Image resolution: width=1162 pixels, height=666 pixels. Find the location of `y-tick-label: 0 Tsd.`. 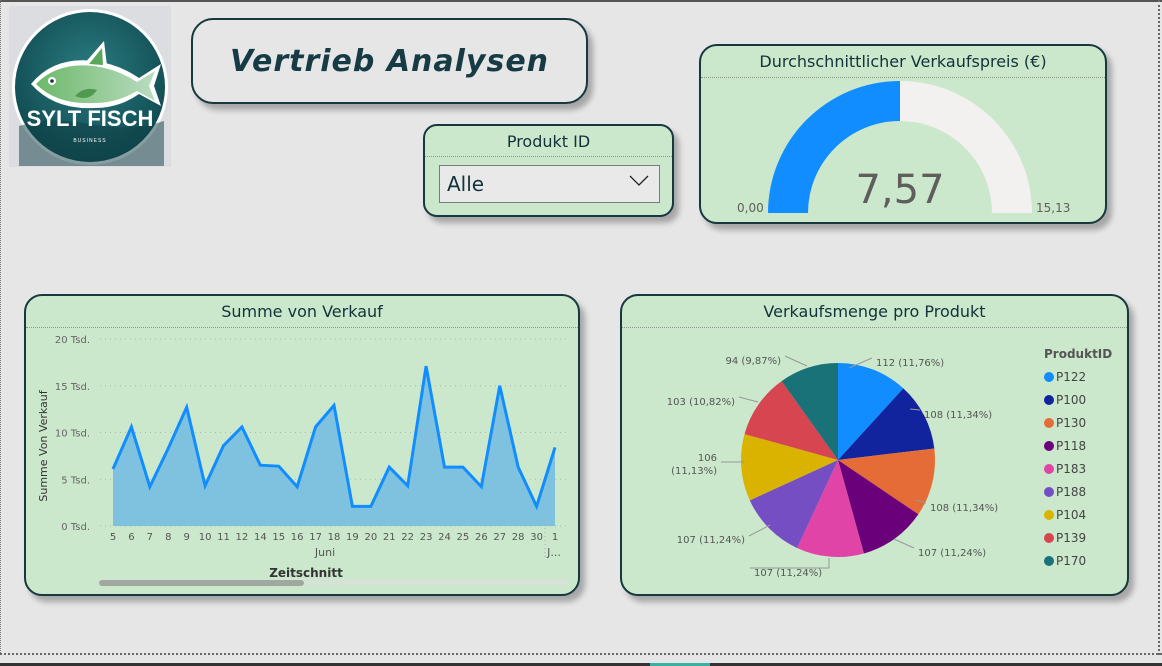

y-tick-label: 0 Tsd. is located at coordinates (75, 527).